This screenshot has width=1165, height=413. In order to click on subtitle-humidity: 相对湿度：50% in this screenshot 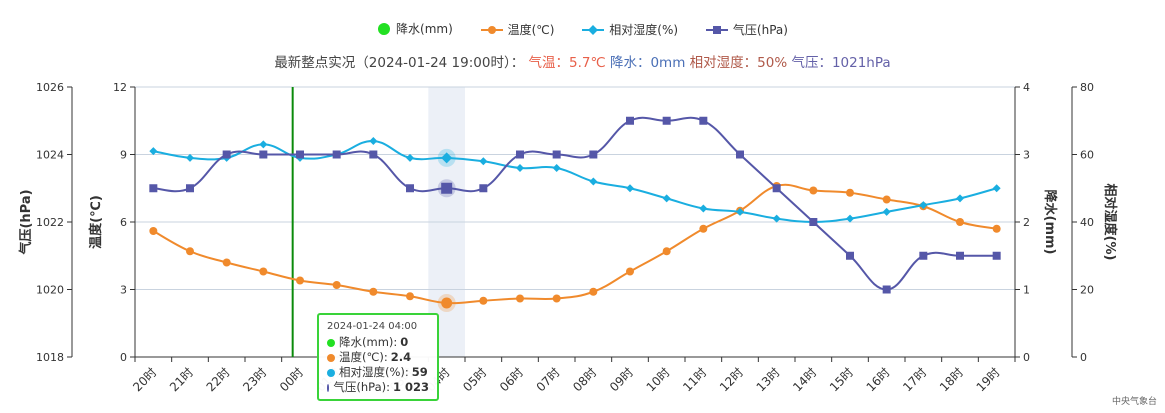, I will do `click(738, 63)`.